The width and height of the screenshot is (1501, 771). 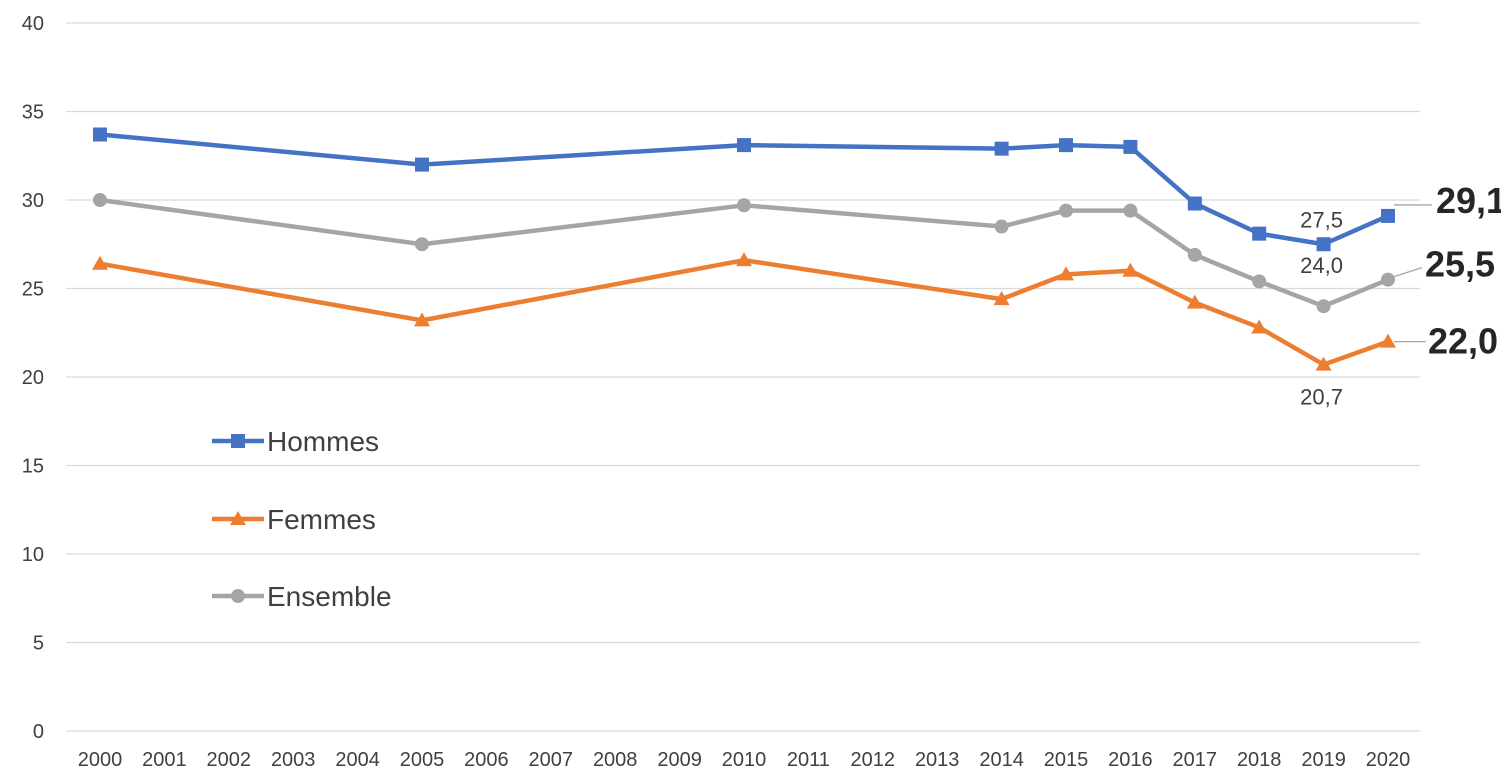 What do you see at coordinates (33, 113) in the screenshot?
I see `y-tick-label-35: 35` at bounding box center [33, 113].